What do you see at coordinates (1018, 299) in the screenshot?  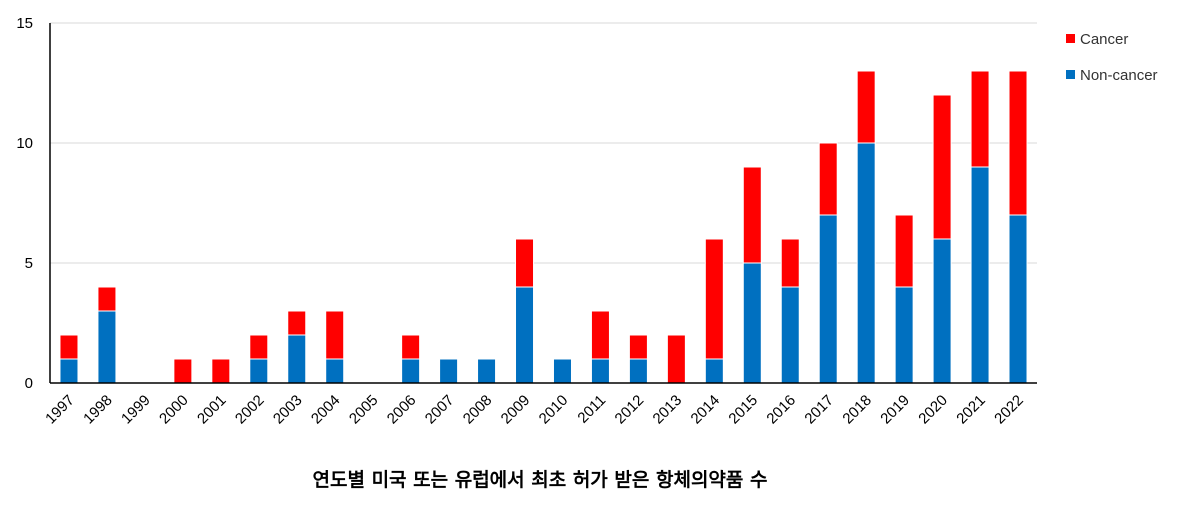 I see `bar-non-cancer-2022` at bounding box center [1018, 299].